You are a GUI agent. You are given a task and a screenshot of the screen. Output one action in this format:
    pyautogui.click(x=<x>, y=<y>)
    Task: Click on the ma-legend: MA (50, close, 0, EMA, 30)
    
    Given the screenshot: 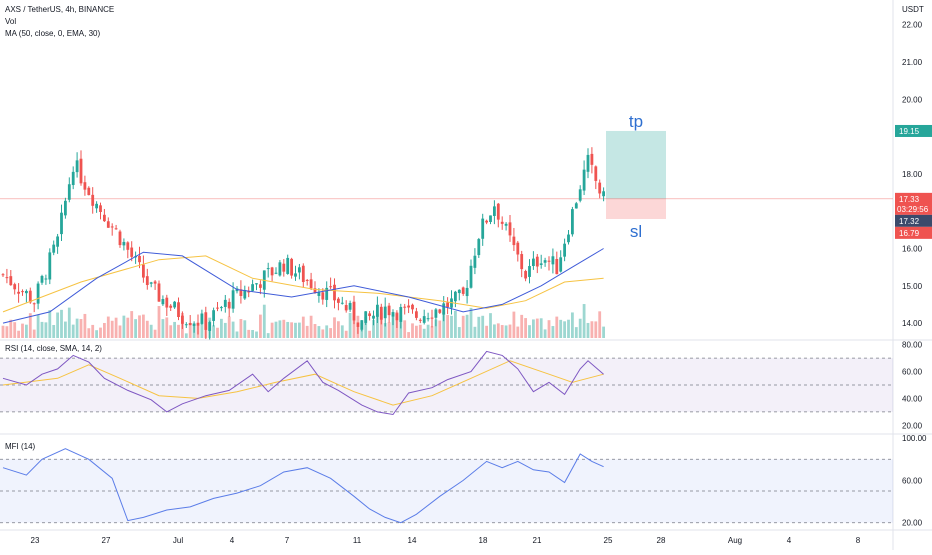 What is the action you would take?
    pyautogui.click(x=53, y=33)
    